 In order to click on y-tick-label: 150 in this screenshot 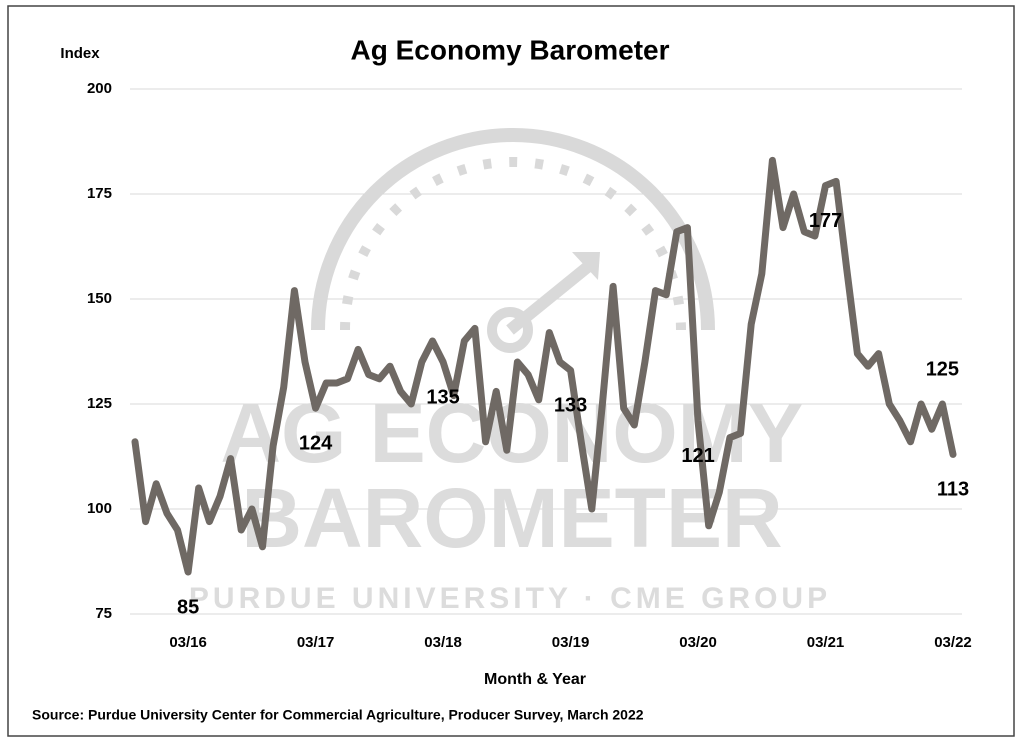, I will do `click(99, 298)`.